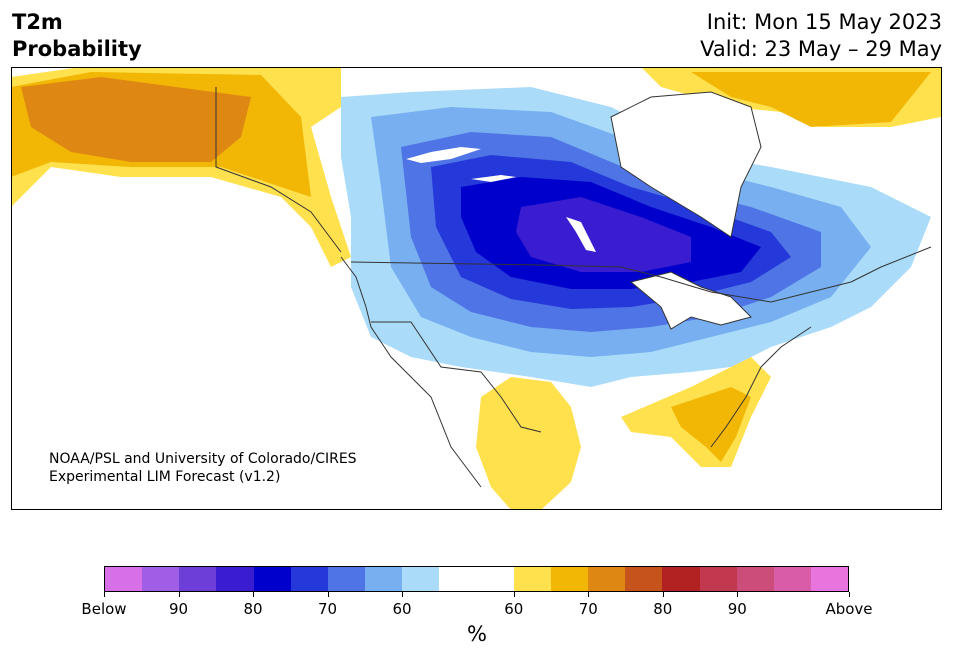 The image size is (953, 659). Describe the element at coordinates (821, 347) in the screenshot. I see `coastline-east` at that location.